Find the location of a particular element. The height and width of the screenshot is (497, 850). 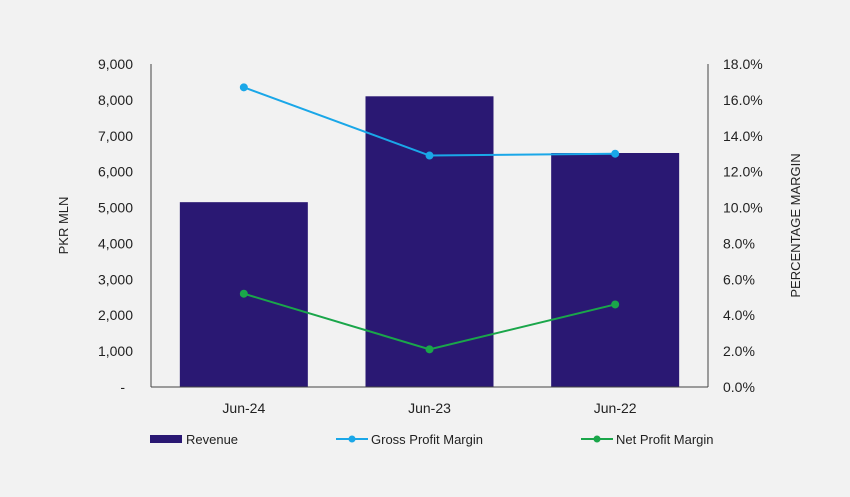

y-tick-label-left: 1,000 is located at coordinates (115, 351).